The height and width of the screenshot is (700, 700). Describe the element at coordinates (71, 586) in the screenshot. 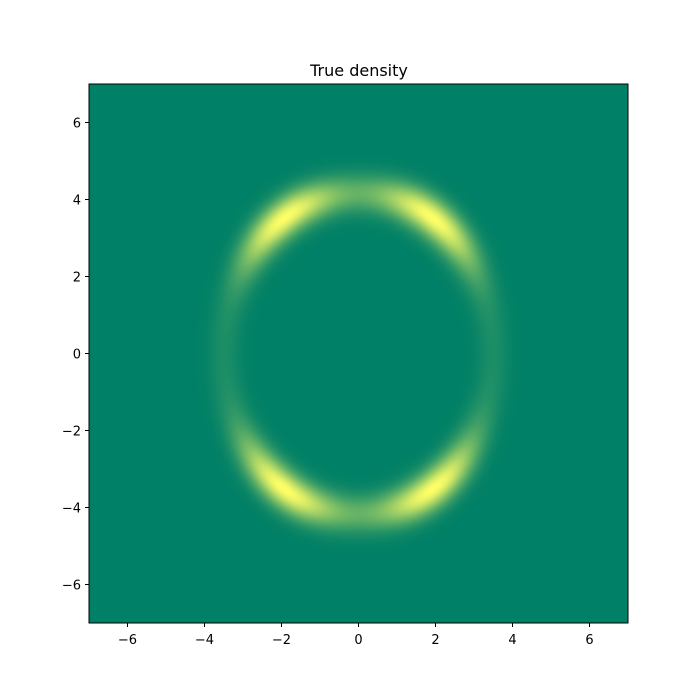

I see `y-tick-label: −6` at that location.